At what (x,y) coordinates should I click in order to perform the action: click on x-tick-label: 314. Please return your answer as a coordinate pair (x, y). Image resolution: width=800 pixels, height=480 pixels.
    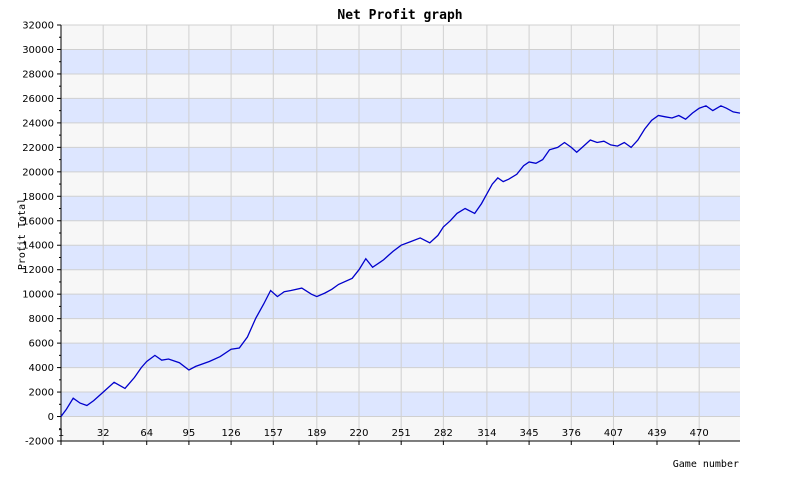
    Looking at the image, I should click on (486, 433).